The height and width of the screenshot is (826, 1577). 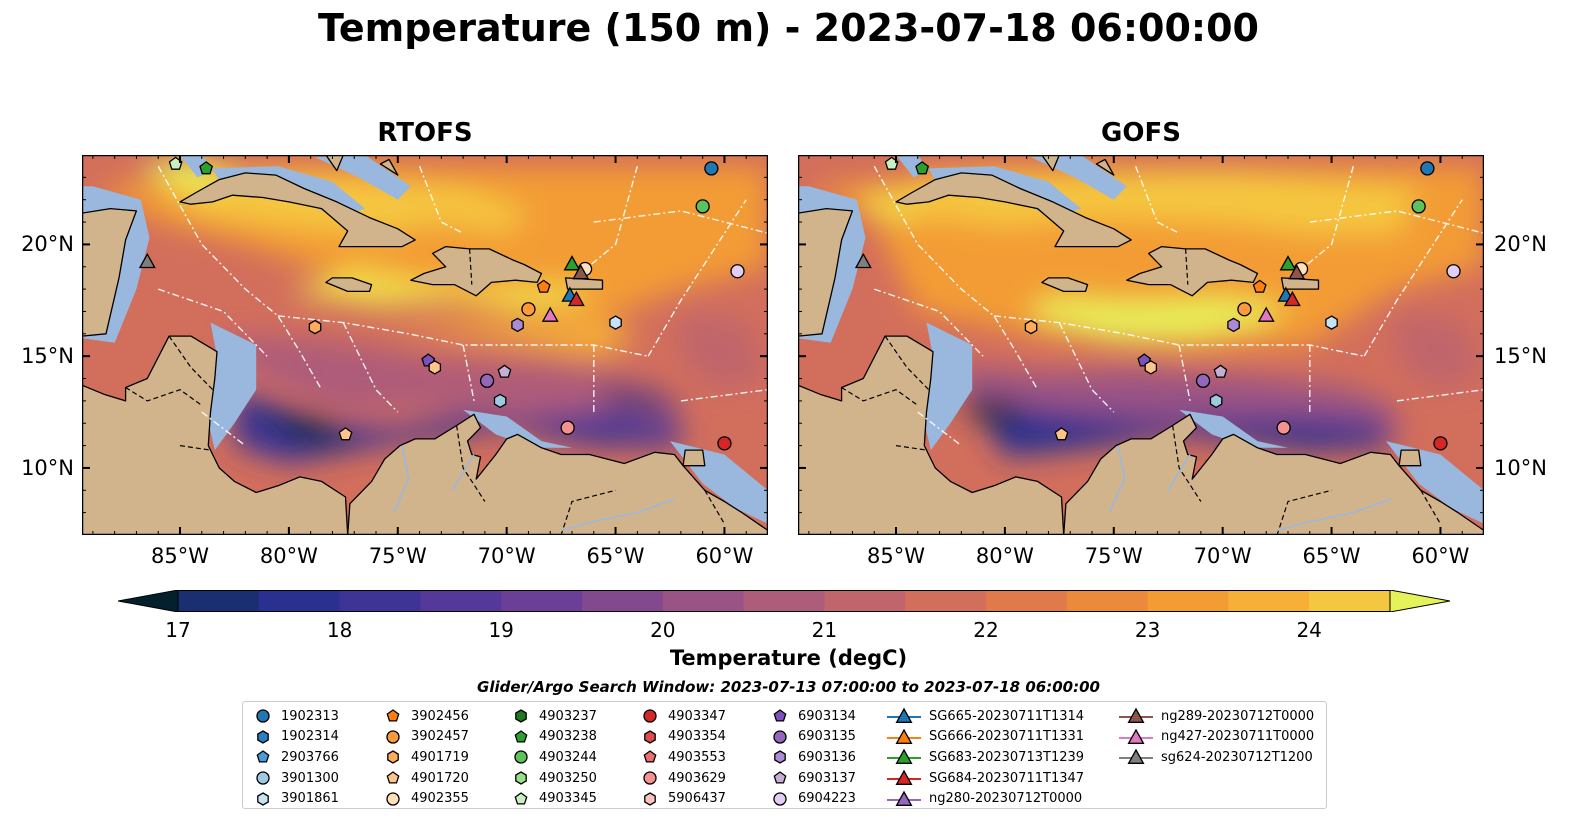 I want to click on lat-tick-label: 10°N, so click(x=47, y=467).